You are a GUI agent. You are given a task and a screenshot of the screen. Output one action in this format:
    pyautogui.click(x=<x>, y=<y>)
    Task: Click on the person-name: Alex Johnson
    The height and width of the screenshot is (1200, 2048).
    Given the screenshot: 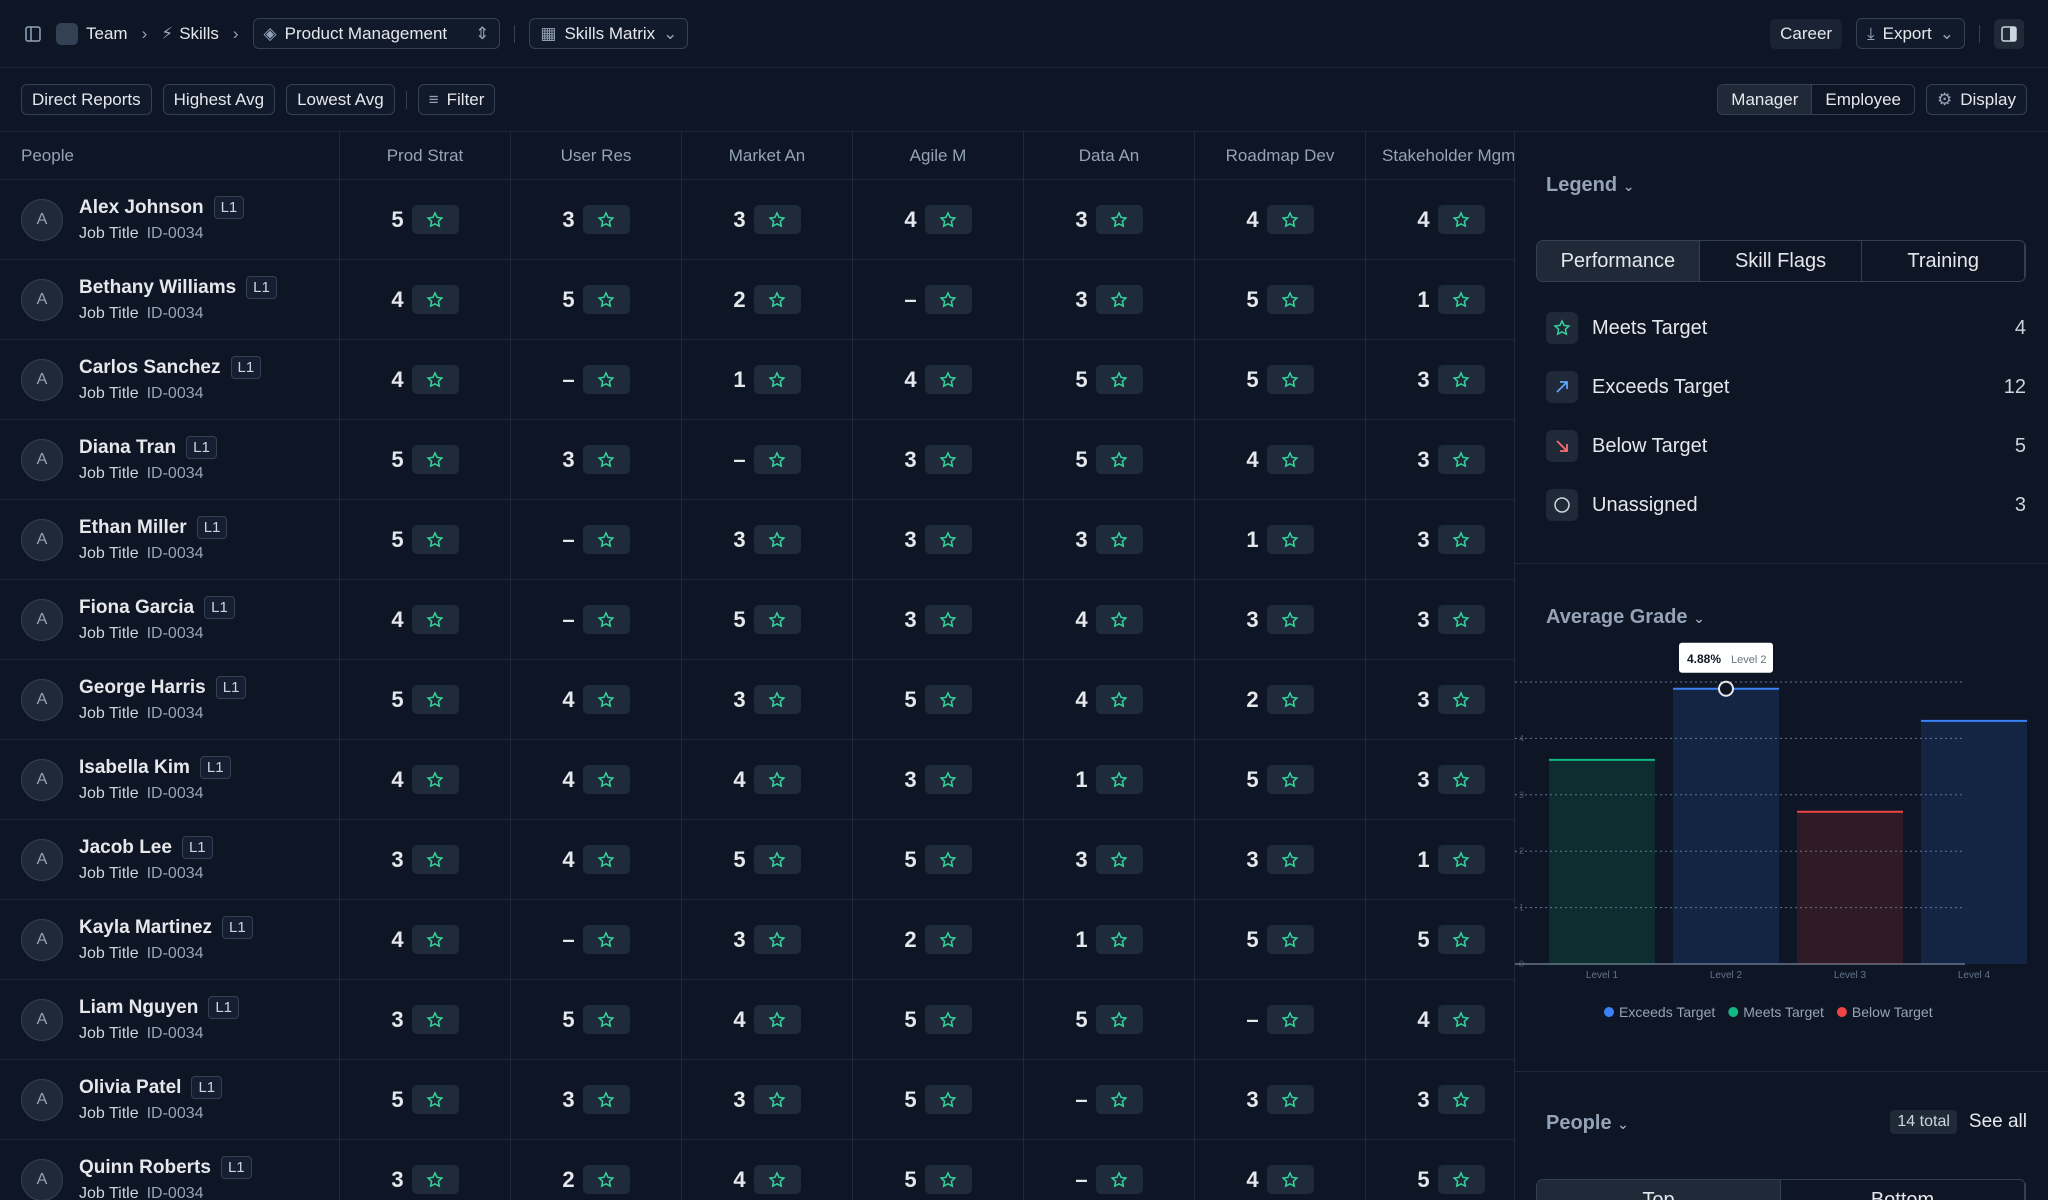 What is the action you would take?
    pyautogui.click(x=141, y=207)
    